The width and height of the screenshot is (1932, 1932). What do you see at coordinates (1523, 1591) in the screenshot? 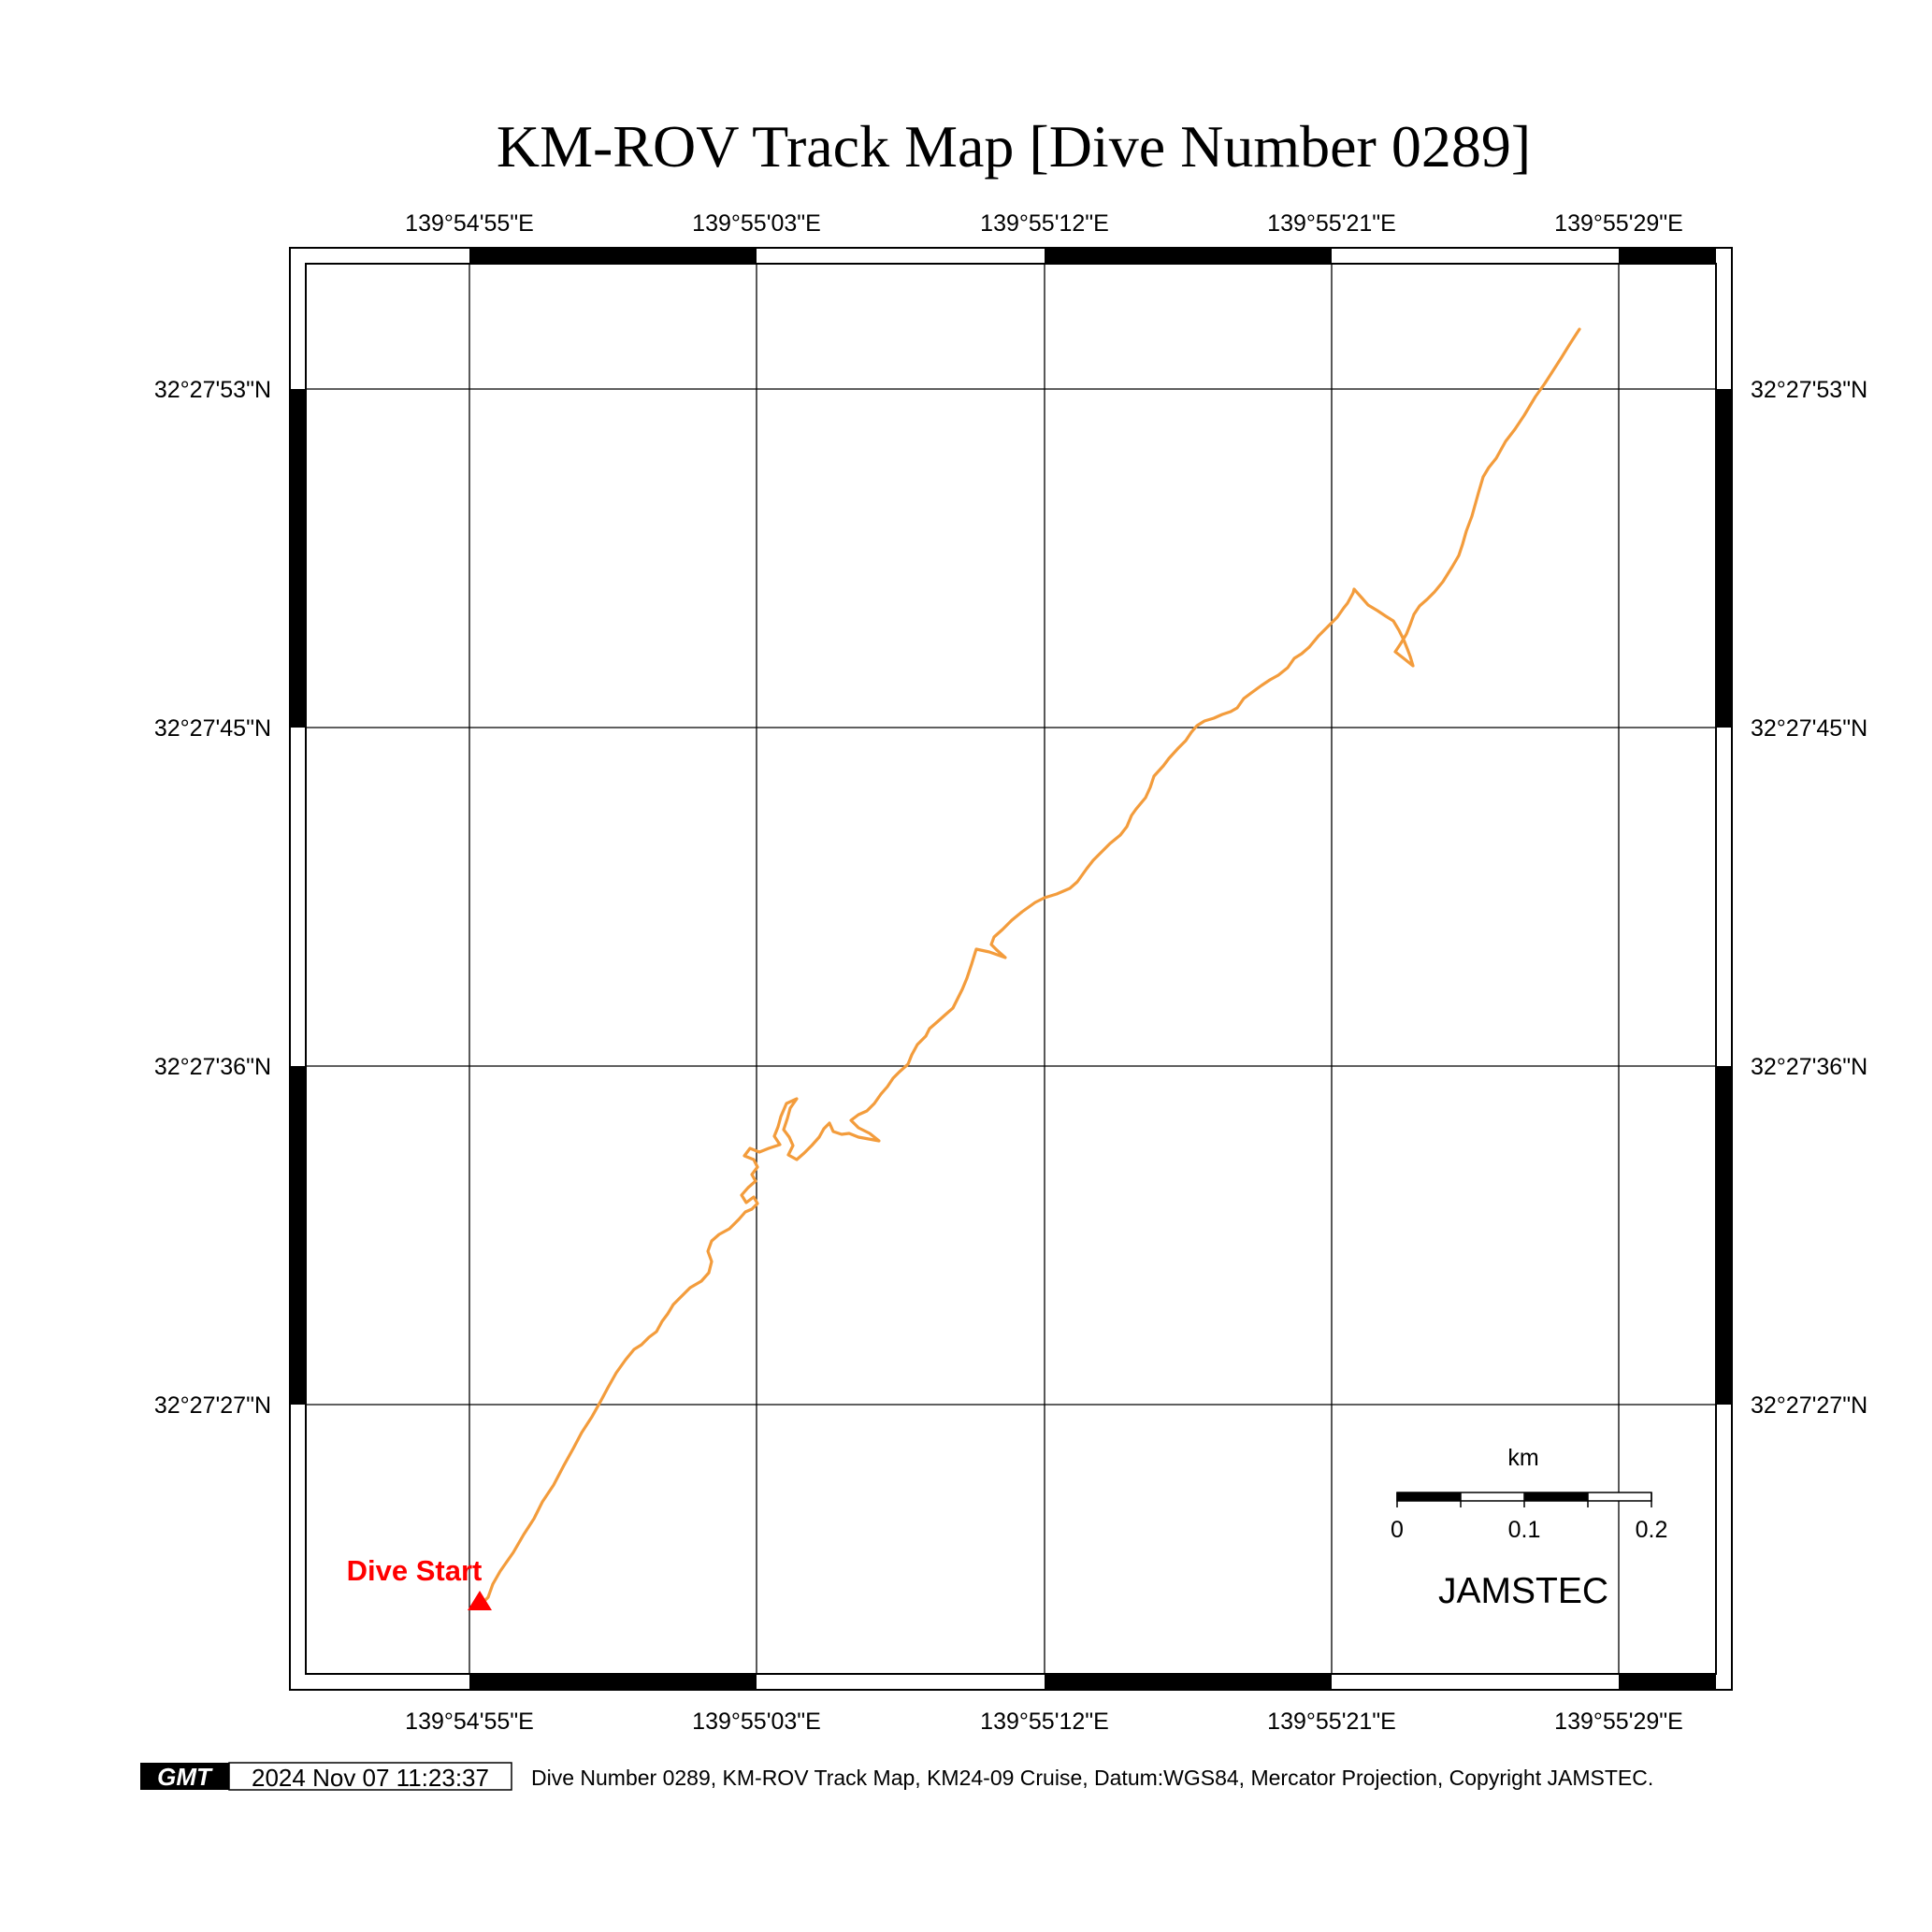
I see `organization-label: JAMSTEC` at bounding box center [1523, 1591].